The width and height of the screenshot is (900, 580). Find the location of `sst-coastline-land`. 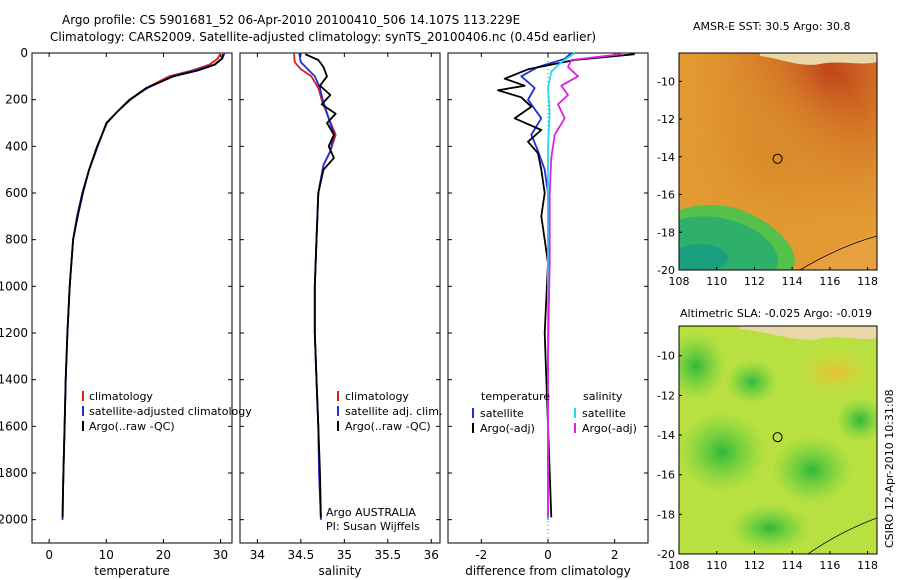

sst-coastline-land is located at coordinates (818, 59).